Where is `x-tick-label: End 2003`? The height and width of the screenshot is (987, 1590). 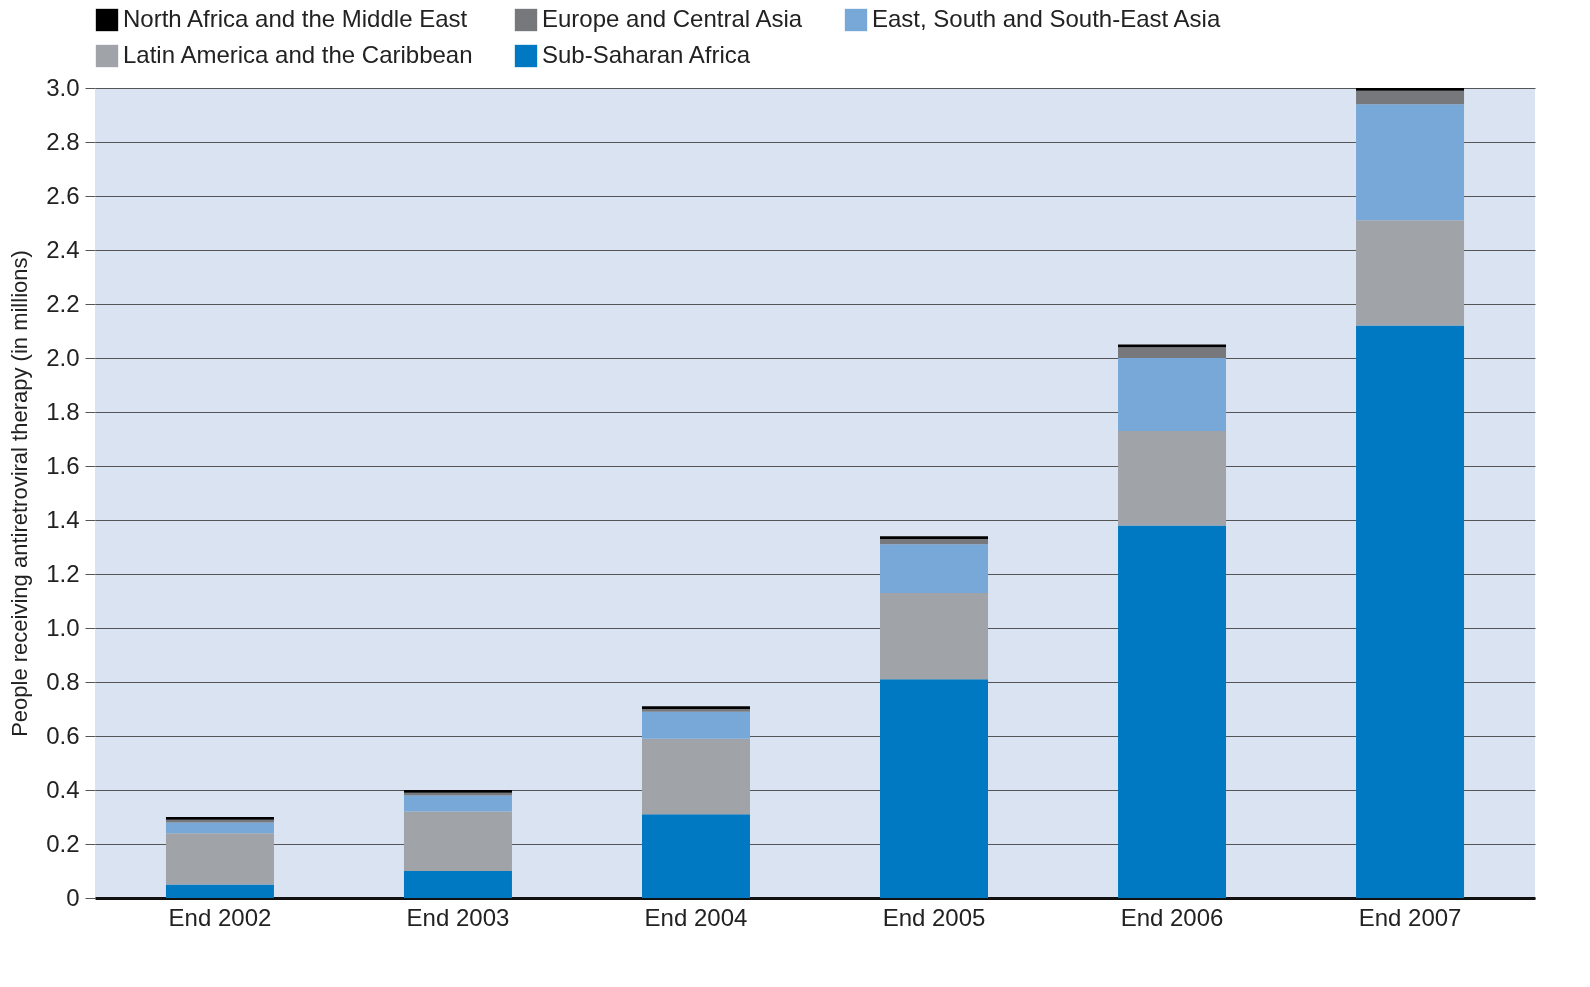
x-tick-label: End 2003 is located at coordinates (458, 917).